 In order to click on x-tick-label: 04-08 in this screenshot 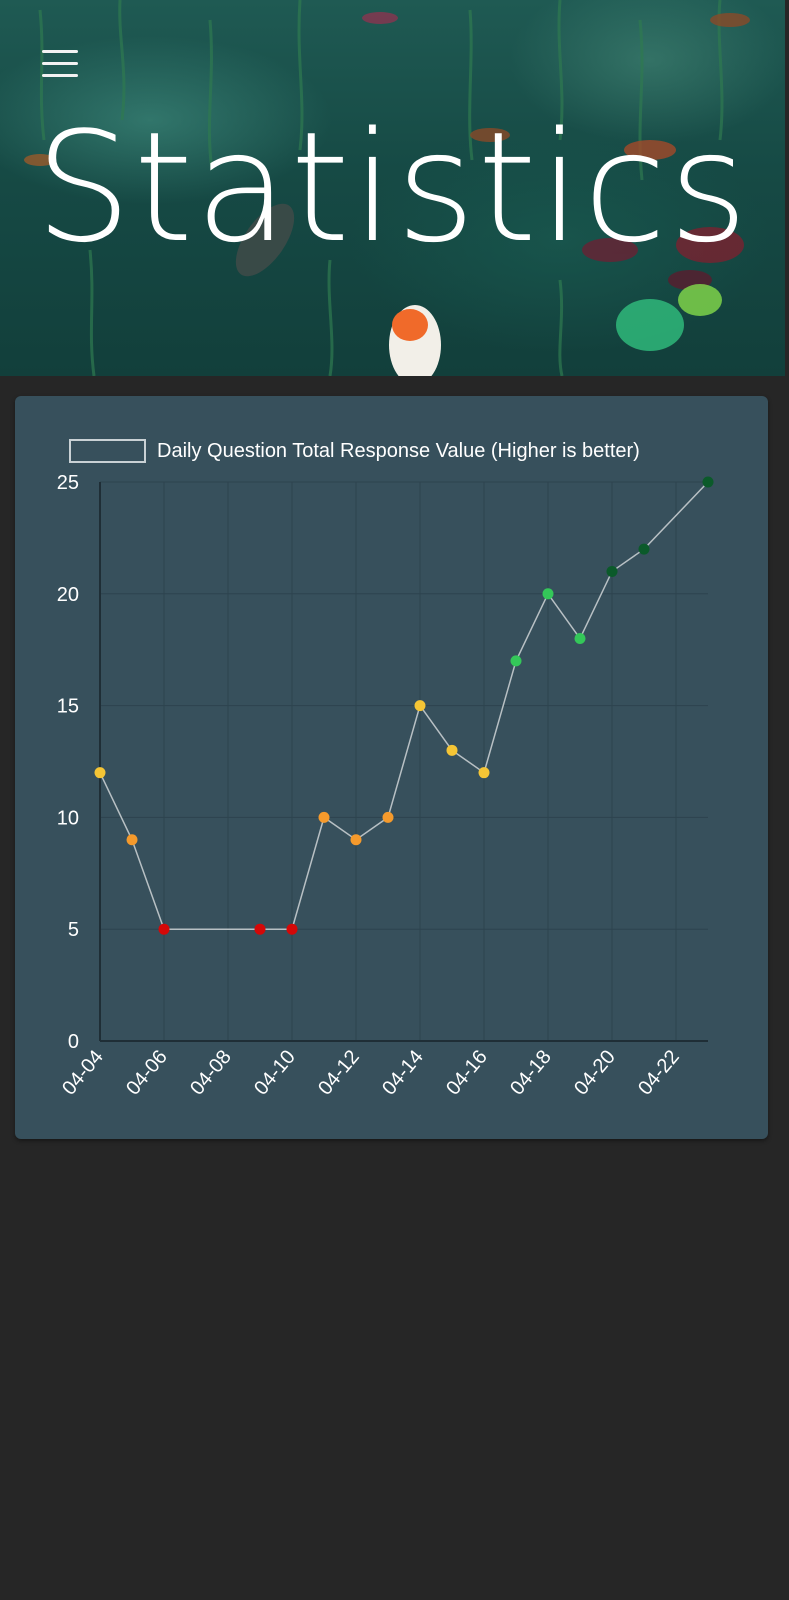, I will do `click(211, 1072)`.